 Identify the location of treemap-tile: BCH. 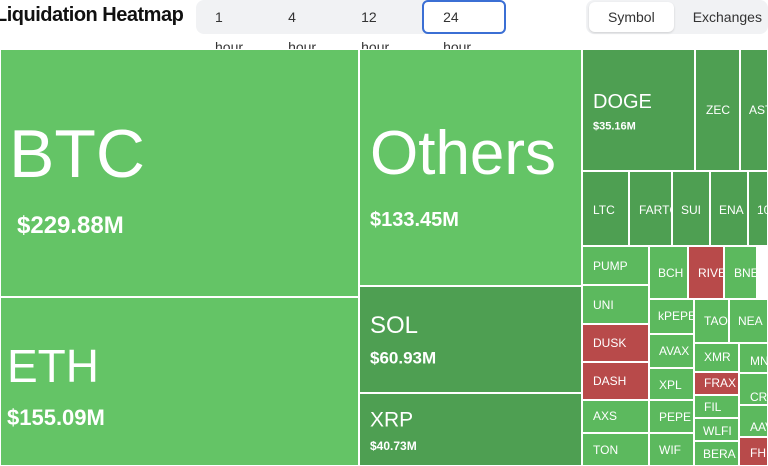
(668, 272).